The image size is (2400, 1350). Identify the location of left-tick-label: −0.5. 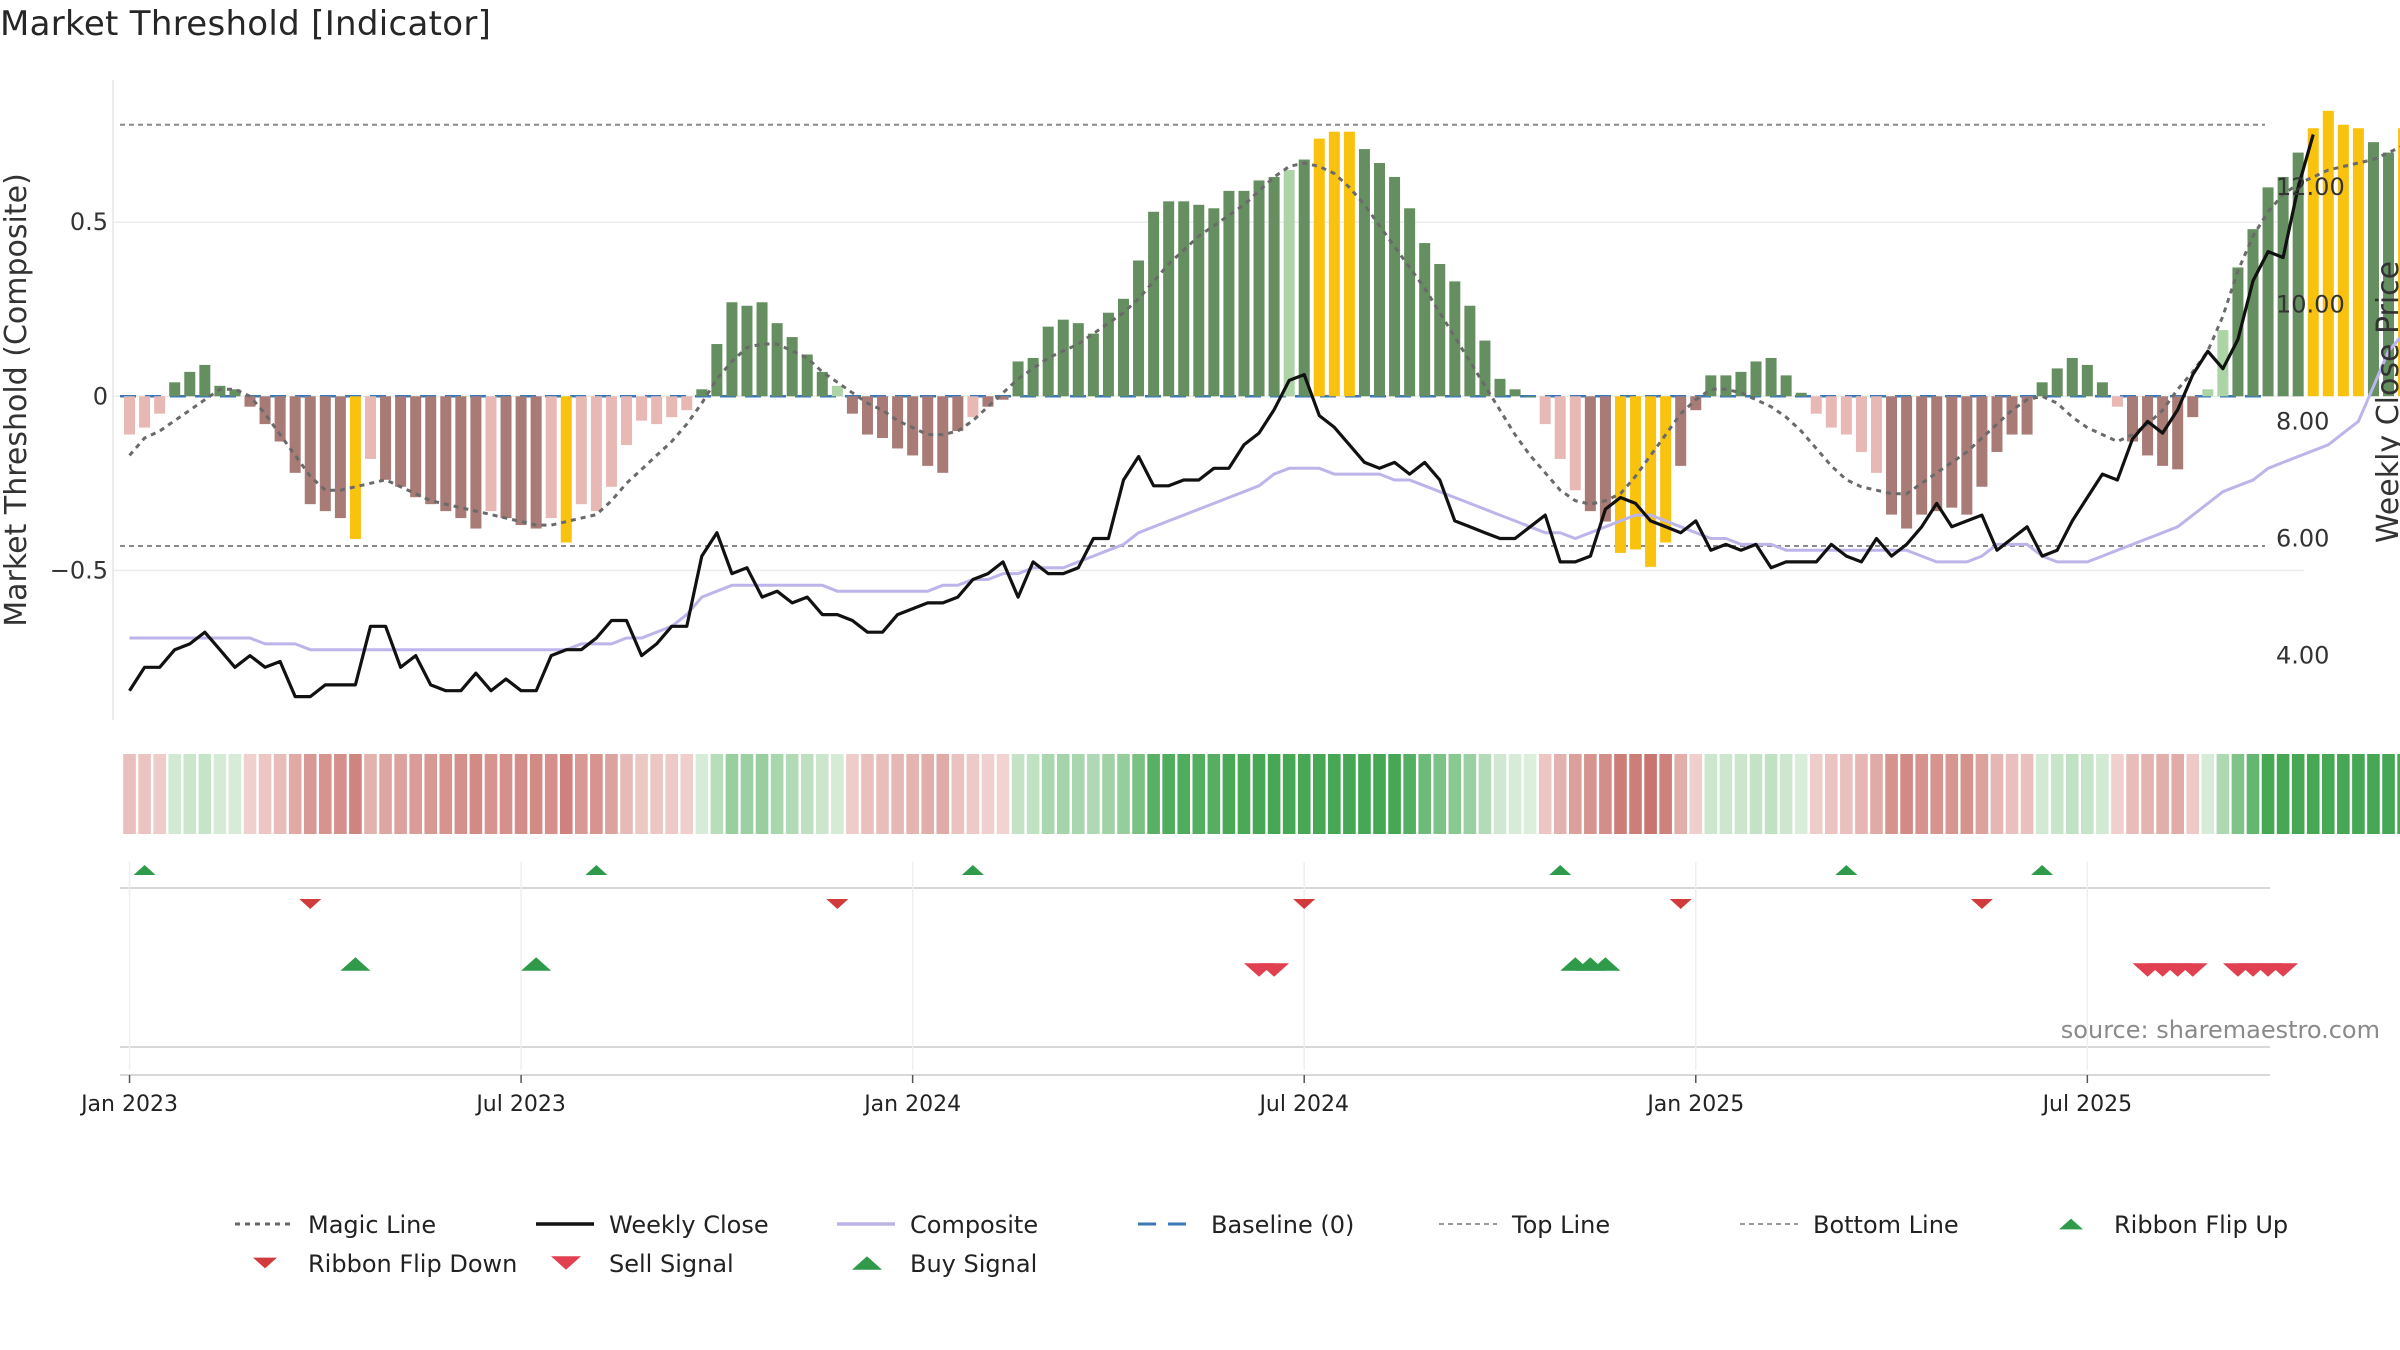
(79, 570).